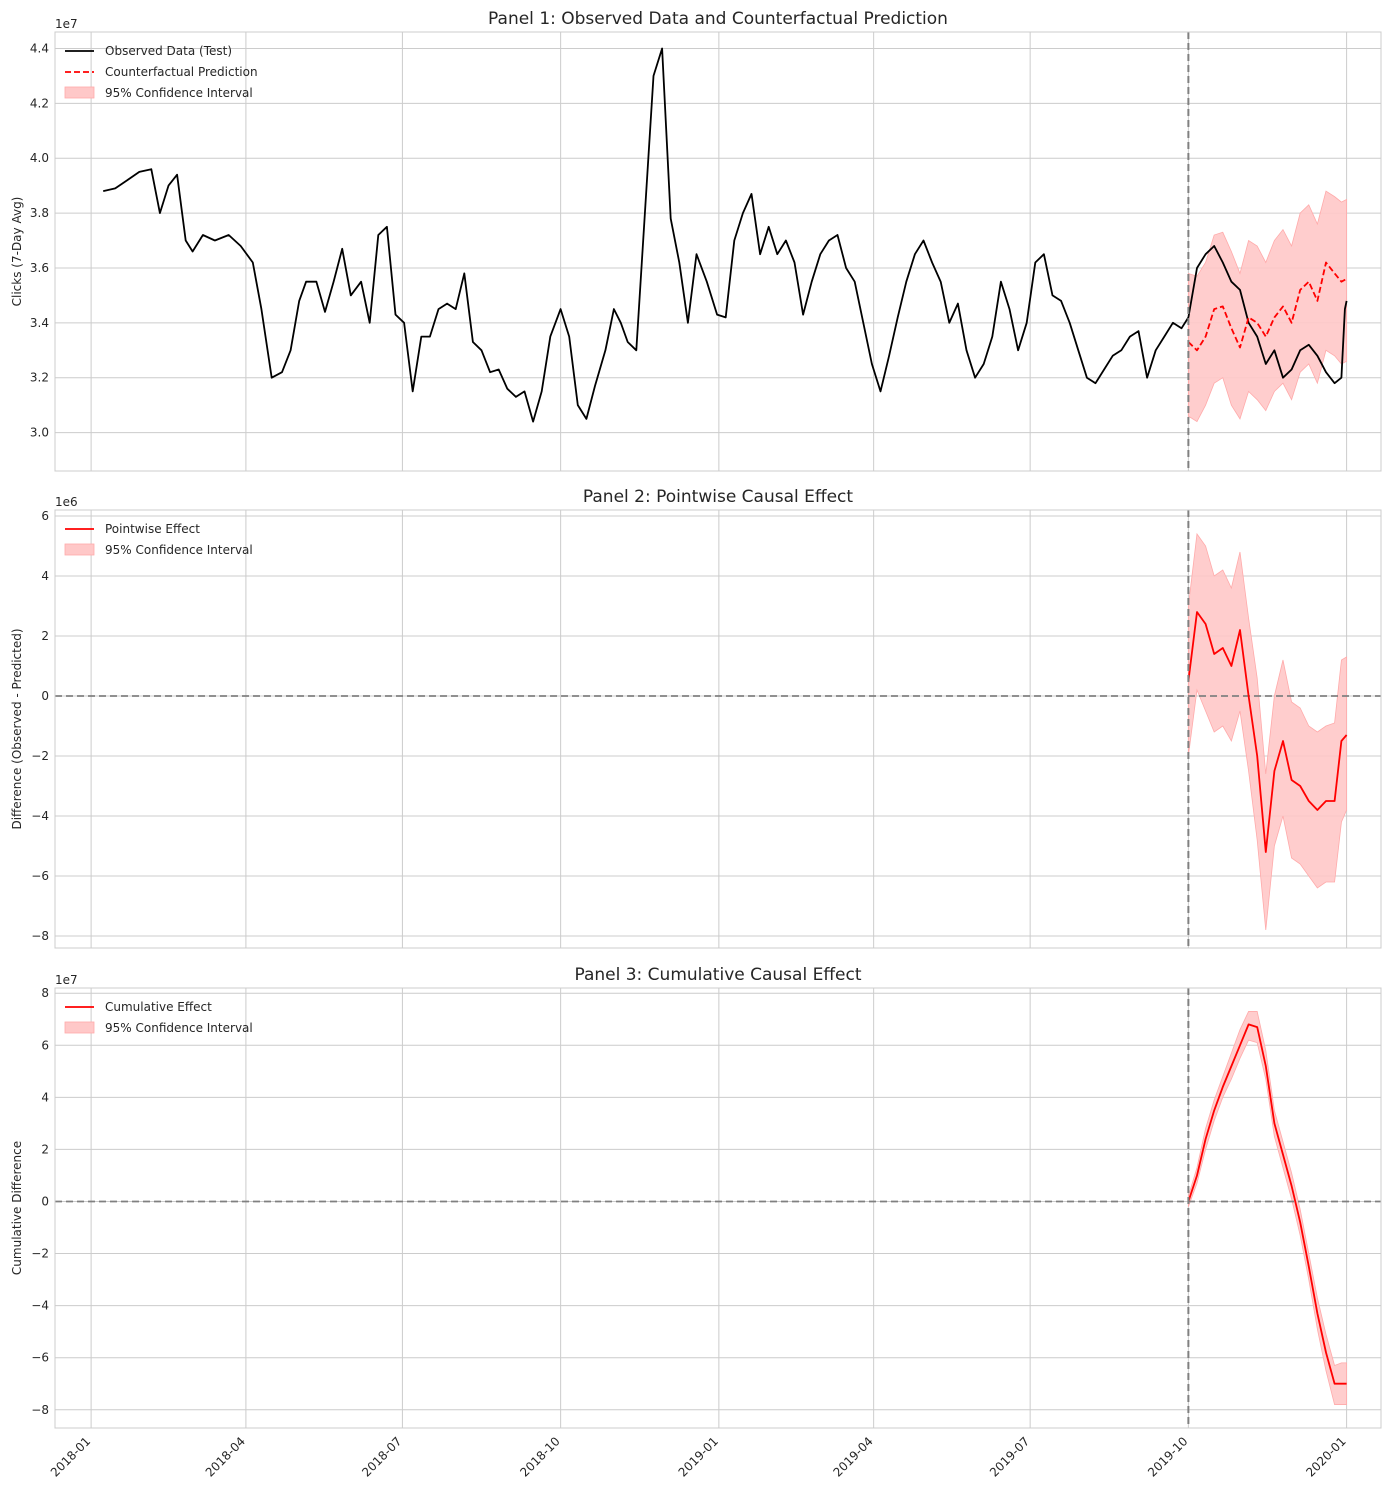 The image size is (1389, 1489). Describe the element at coordinates (168, 51) in the screenshot. I see `legend-label: Observed Data (Test)` at that location.